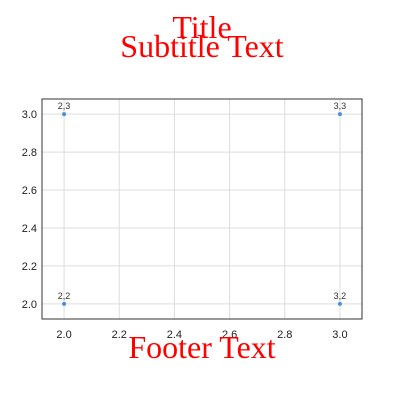  What do you see at coordinates (339, 335) in the screenshot?
I see `x-tick-label: 3.0` at bounding box center [339, 335].